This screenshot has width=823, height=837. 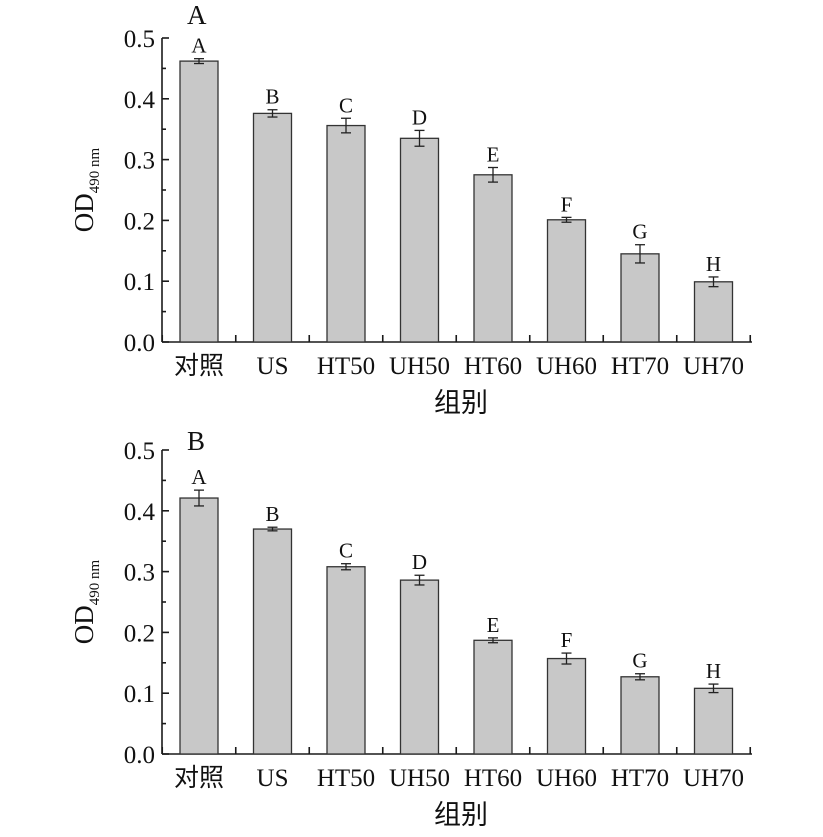 What do you see at coordinates (196, 441) in the screenshot?
I see `panel-label: B` at bounding box center [196, 441].